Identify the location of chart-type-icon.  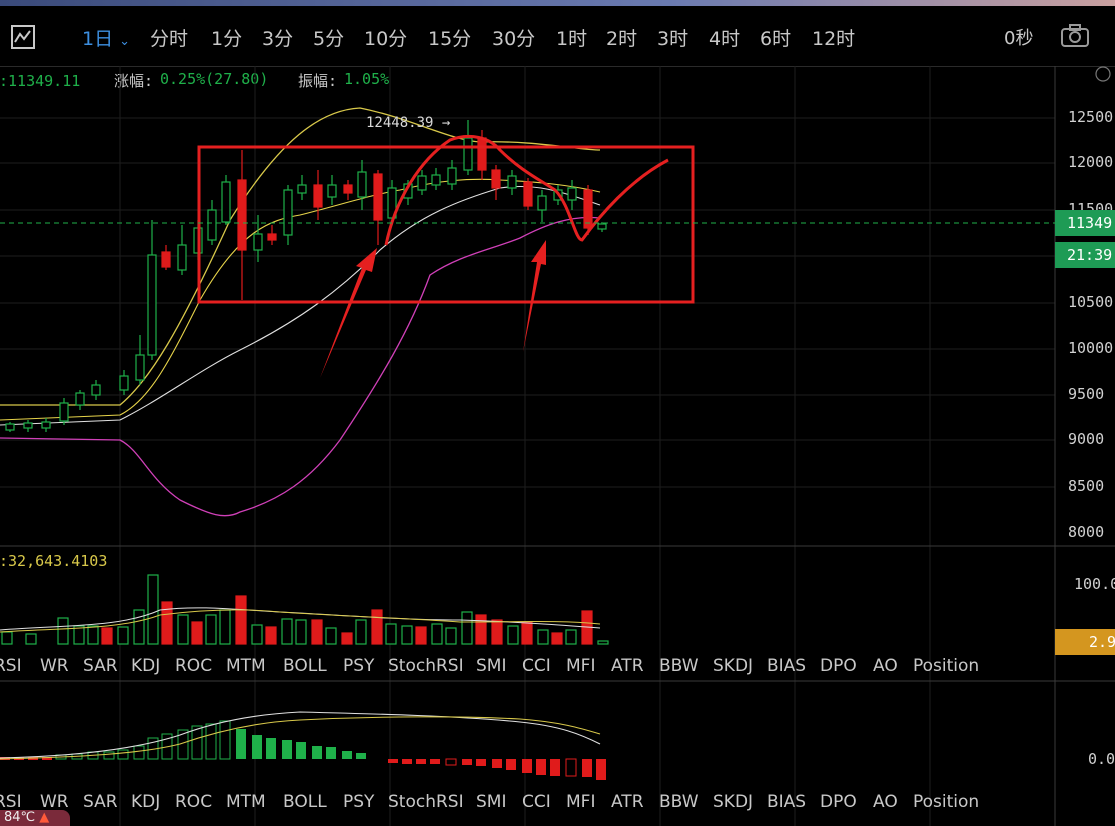
(23, 37).